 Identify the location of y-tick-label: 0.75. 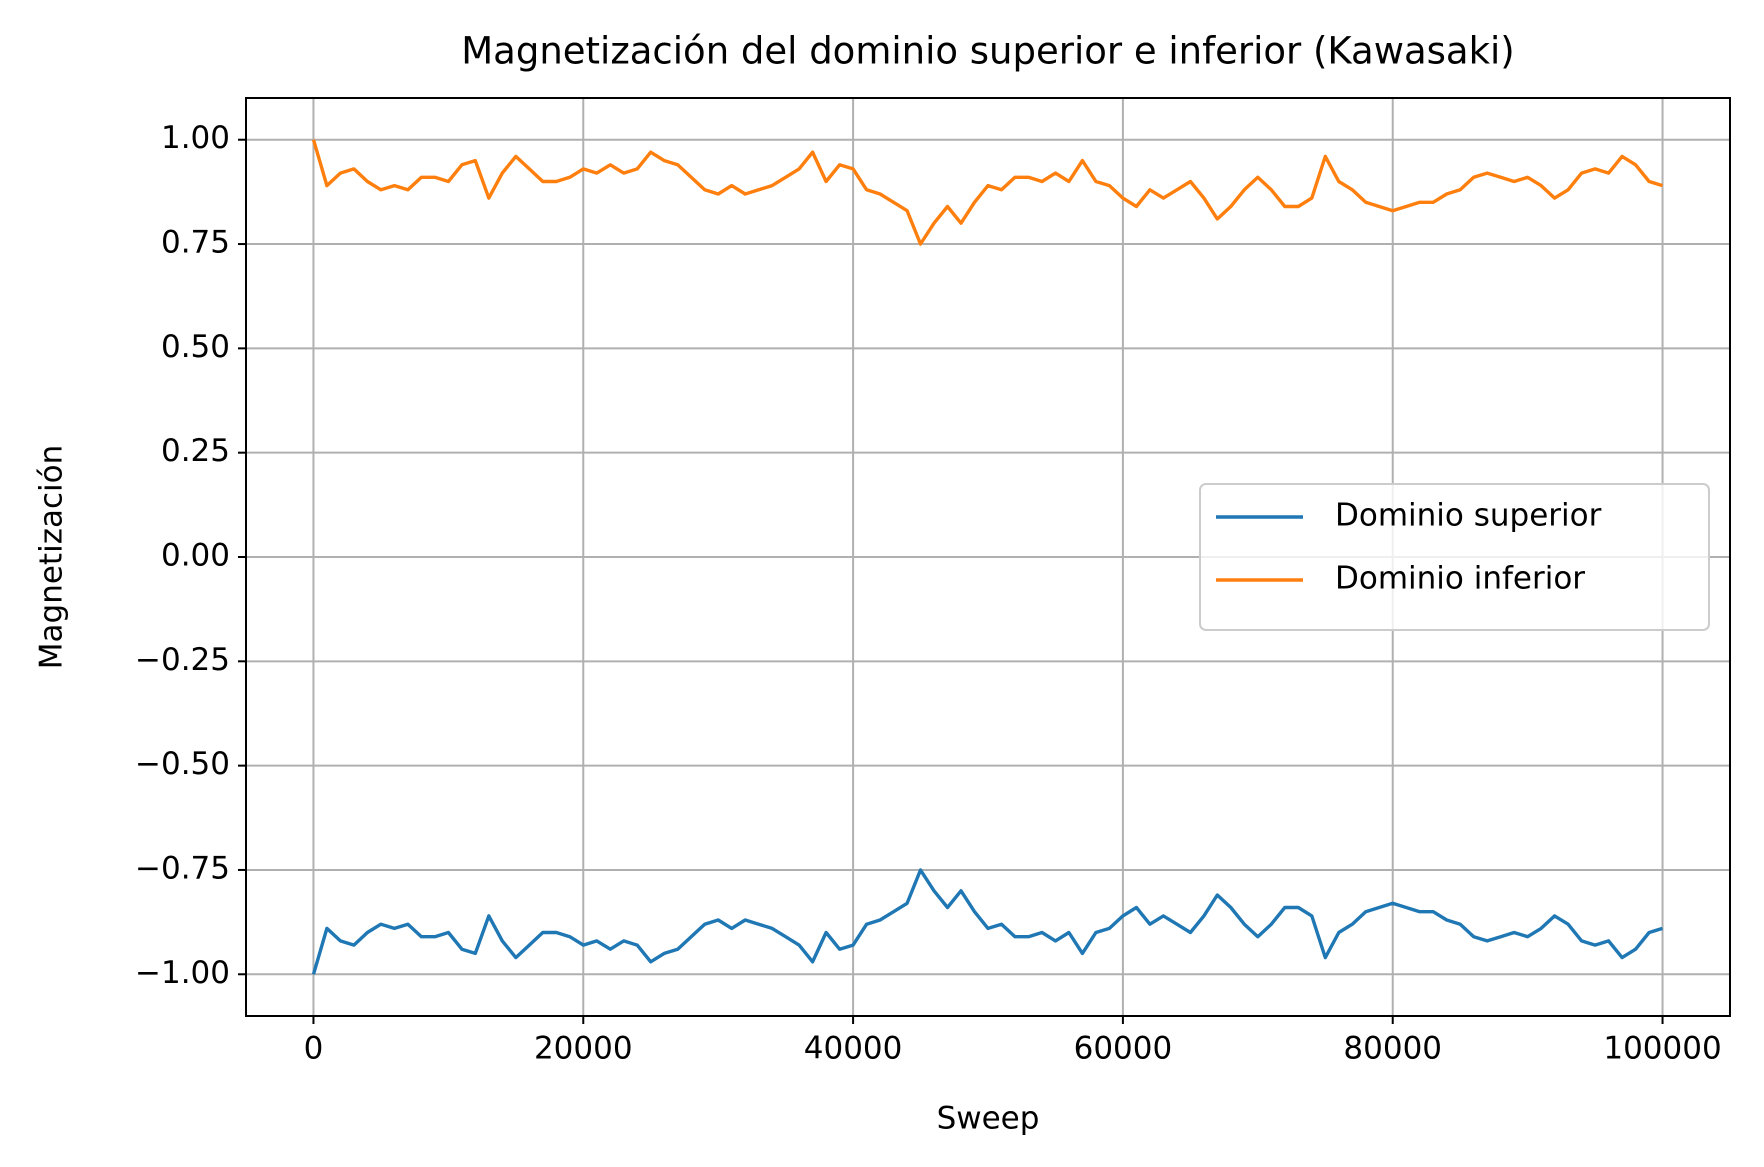
(195, 243).